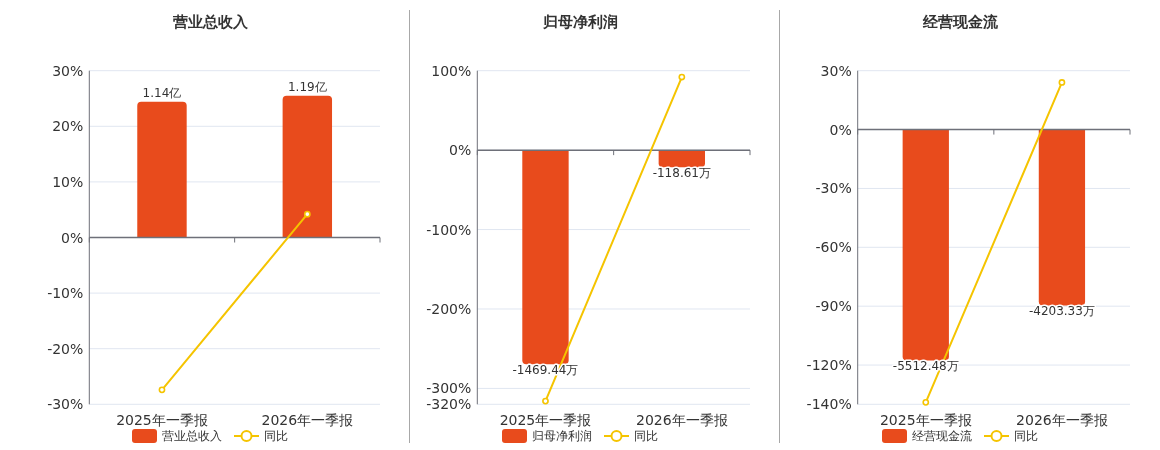  I want to click on chart-title: 营业总收入, so click(210, 22).